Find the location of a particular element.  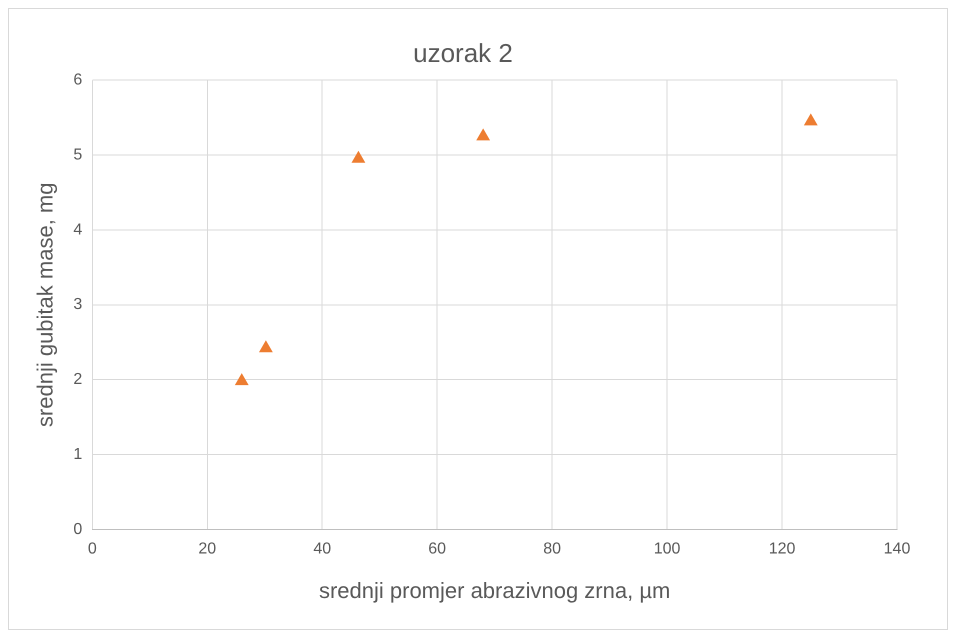

x-axis-title: srednji promjer abrazivnog zrna, µm is located at coordinates (494, 590).